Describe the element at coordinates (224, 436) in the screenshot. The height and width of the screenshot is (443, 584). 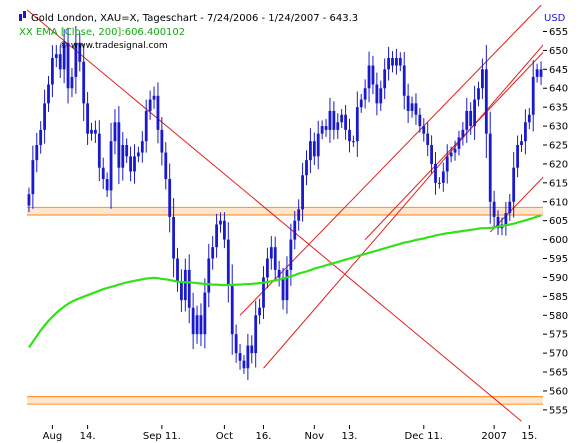
I see `x-tick-label-3: Oct` at that location.